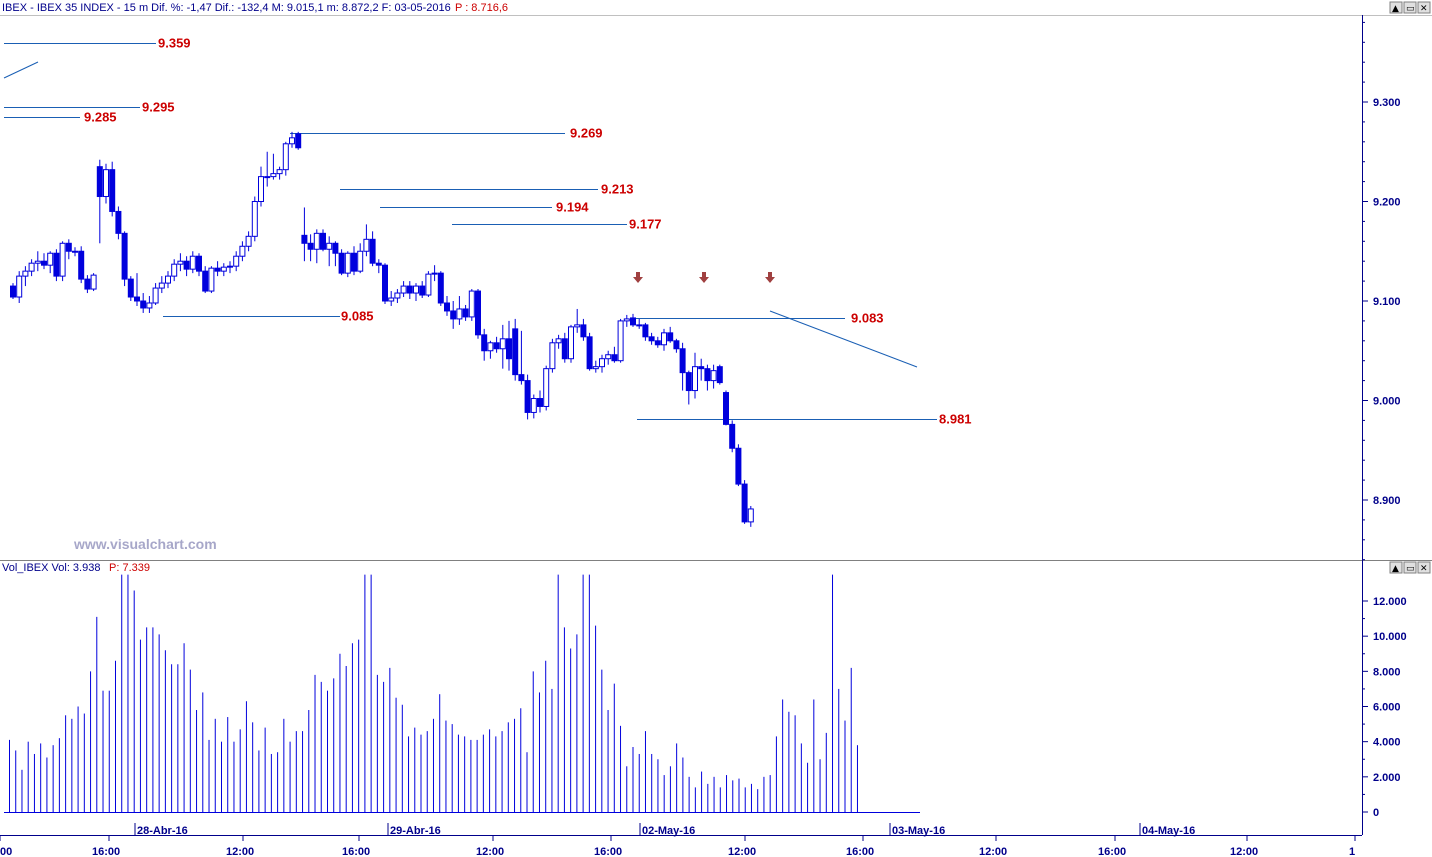 The width and height of the screenshot is (1432, 857). I want to click on level-label: 9.269, so click(586, 133).